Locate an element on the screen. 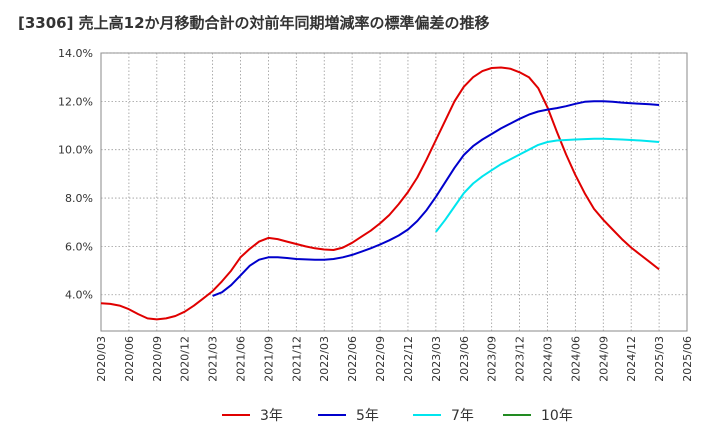 The height and width of the screenshot is (440, 720). x-tick-label: 2023/06 is located at coordinates (464, 359).